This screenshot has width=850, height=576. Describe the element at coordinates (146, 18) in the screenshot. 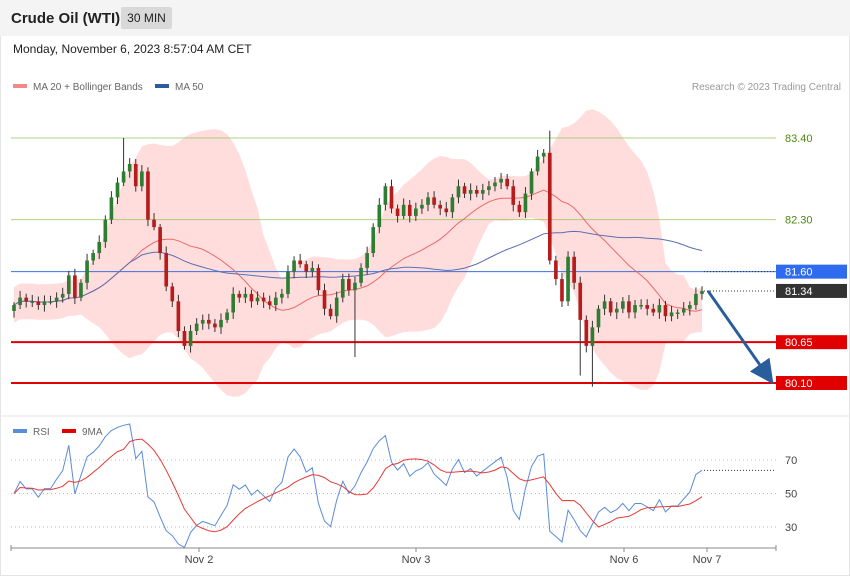

I see `timeframe-badge: 30 MIN` at that location.